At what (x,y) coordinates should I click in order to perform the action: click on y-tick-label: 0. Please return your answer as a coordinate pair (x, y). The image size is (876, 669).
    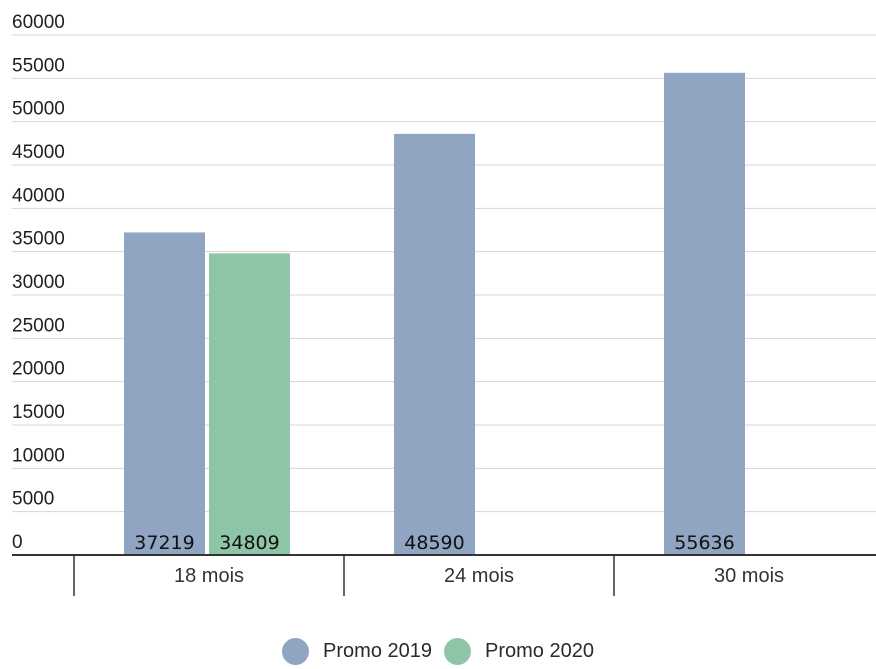
    Looking at the image, I should click on (17, 542).